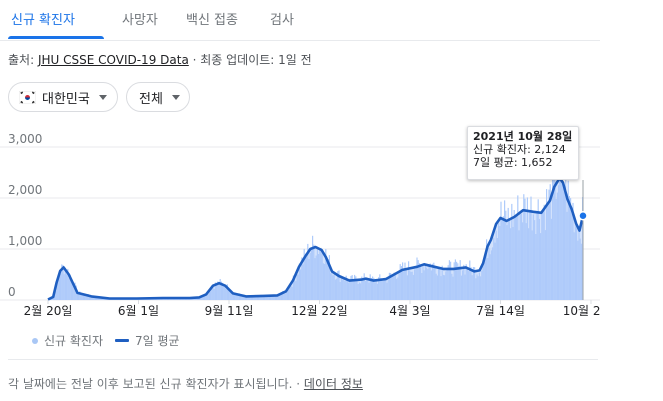  What do you see at coordinates (23, 60) in the screenshot?
I see `source-prefix: 출처:` at bounding box center [23, 60].